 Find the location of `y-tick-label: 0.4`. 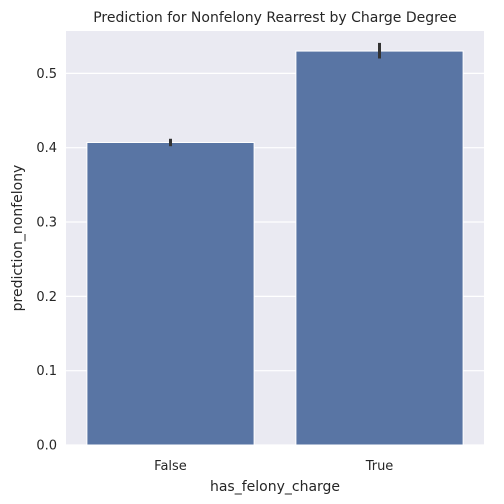

y-tick-label: 0.4 is located at coordinates (46, 148).